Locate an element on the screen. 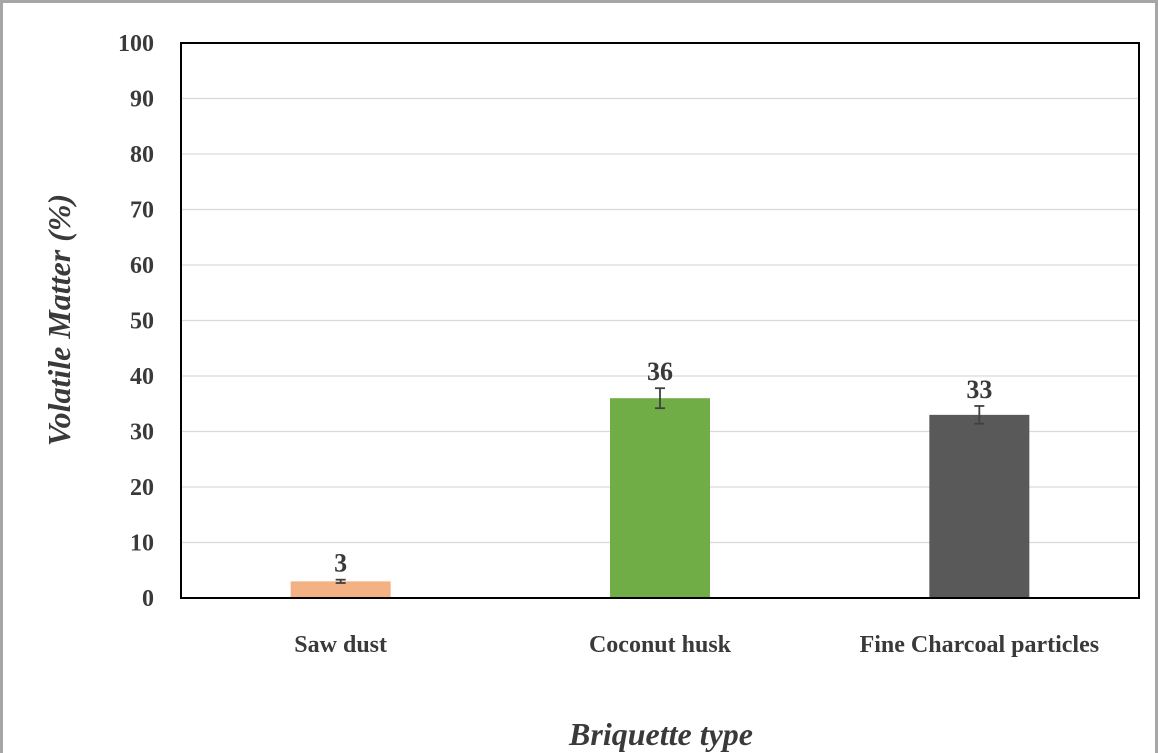 Image resolution: width=1158 pixels, height=753 pixels. y-tick-label: 60 is located at coordinates (142, 266).